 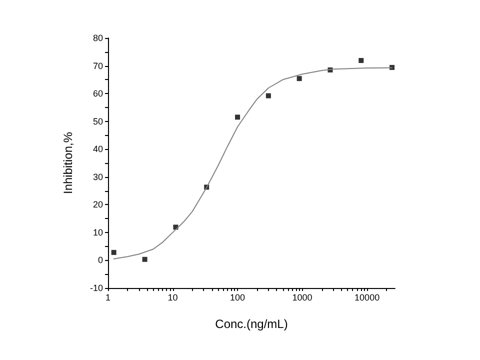 I want to click on x-tick-label: 1, so click(x=108, y=297).